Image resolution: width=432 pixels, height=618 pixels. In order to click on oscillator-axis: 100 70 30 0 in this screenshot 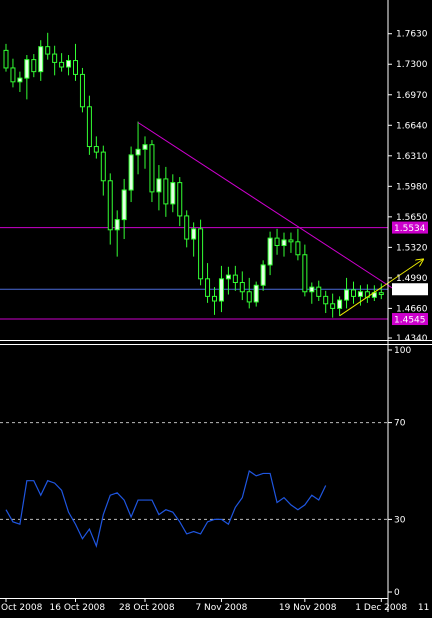, I will do `click(399, 472)`.